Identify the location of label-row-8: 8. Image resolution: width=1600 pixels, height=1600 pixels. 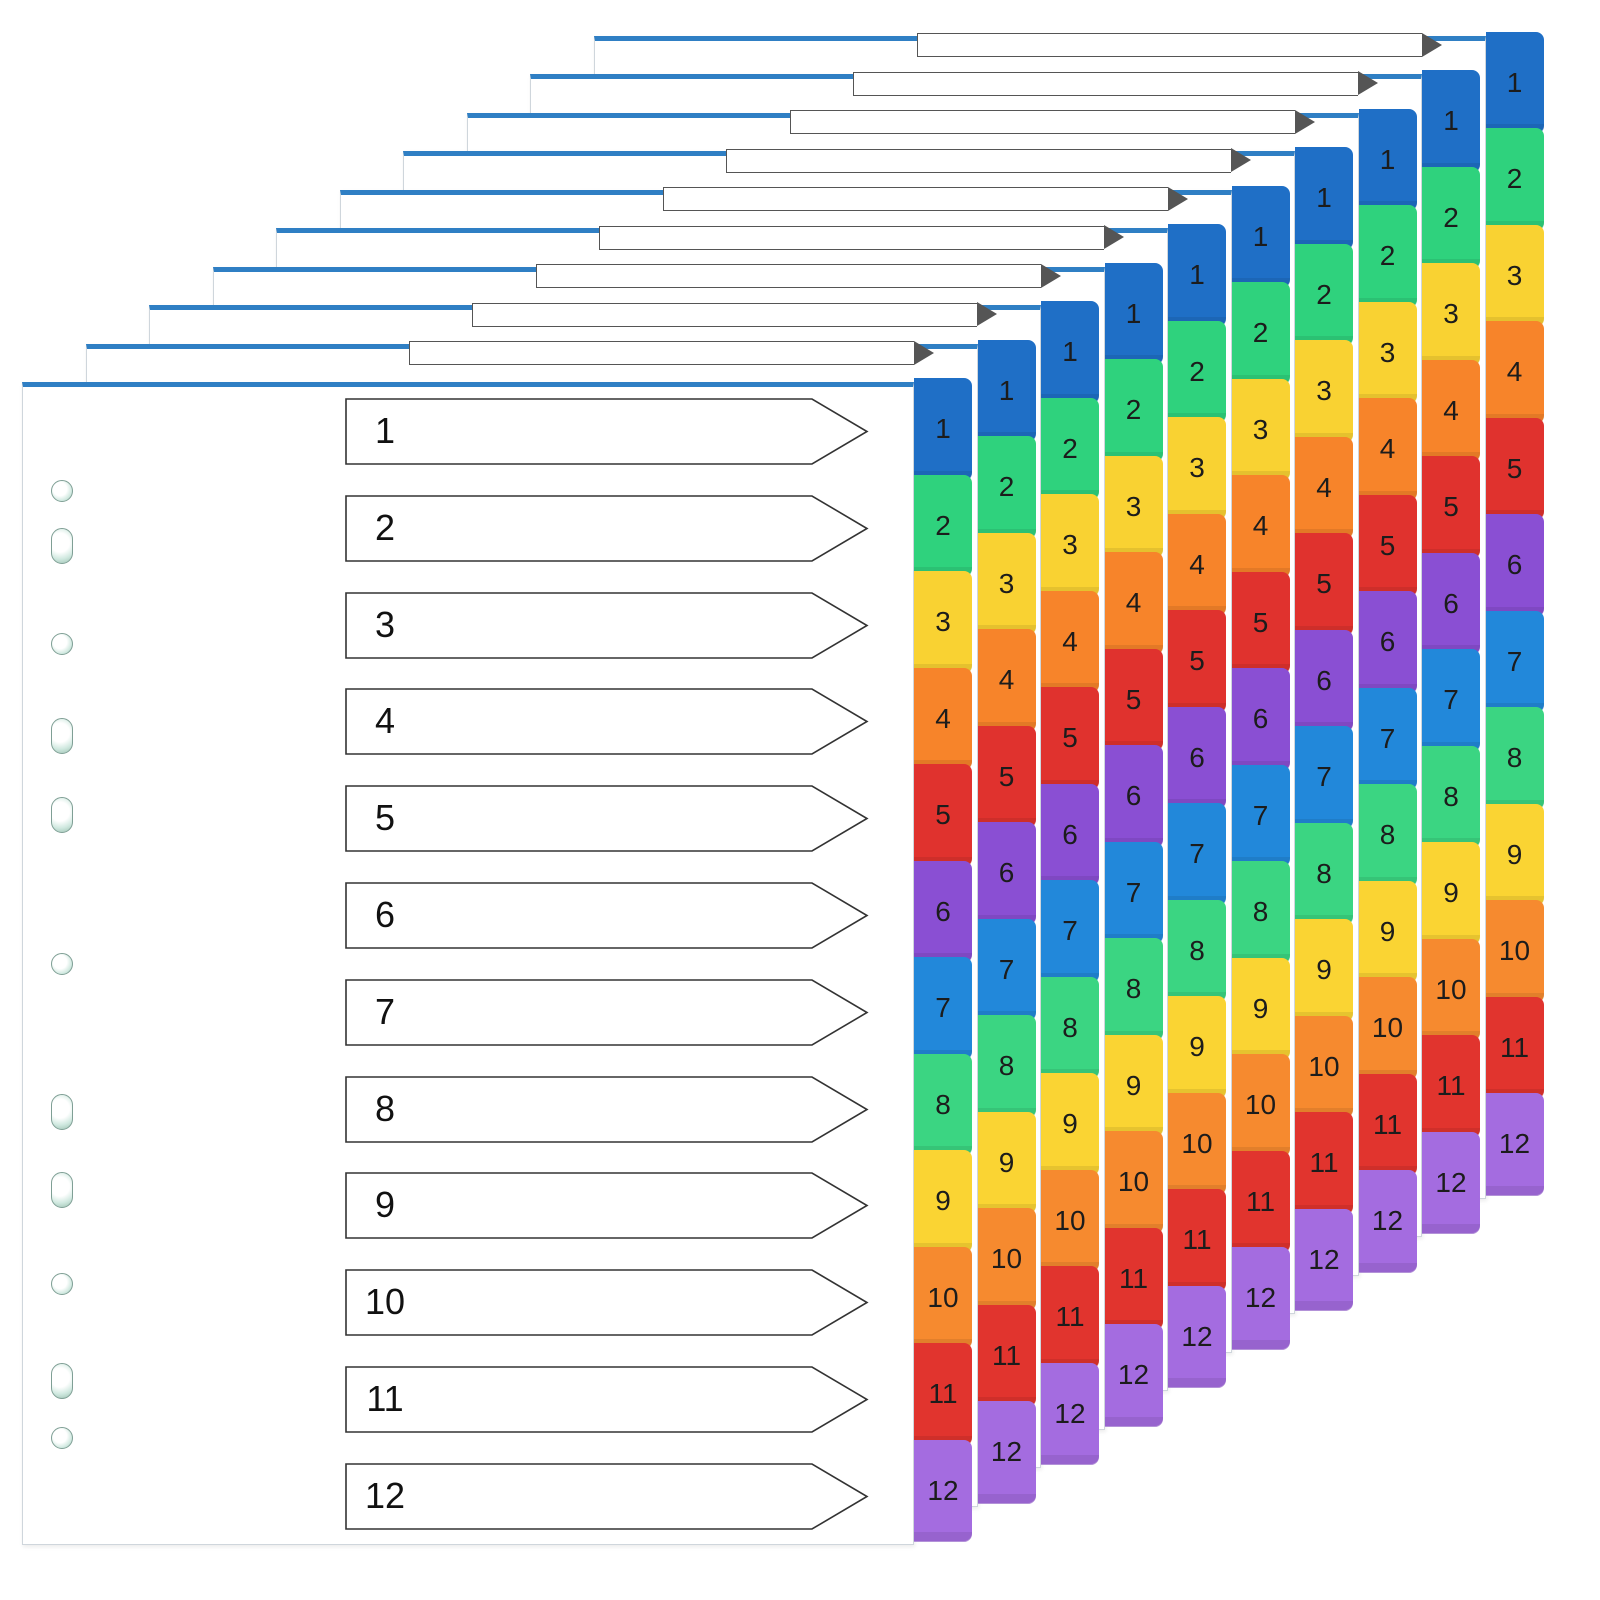
(607, 1109).